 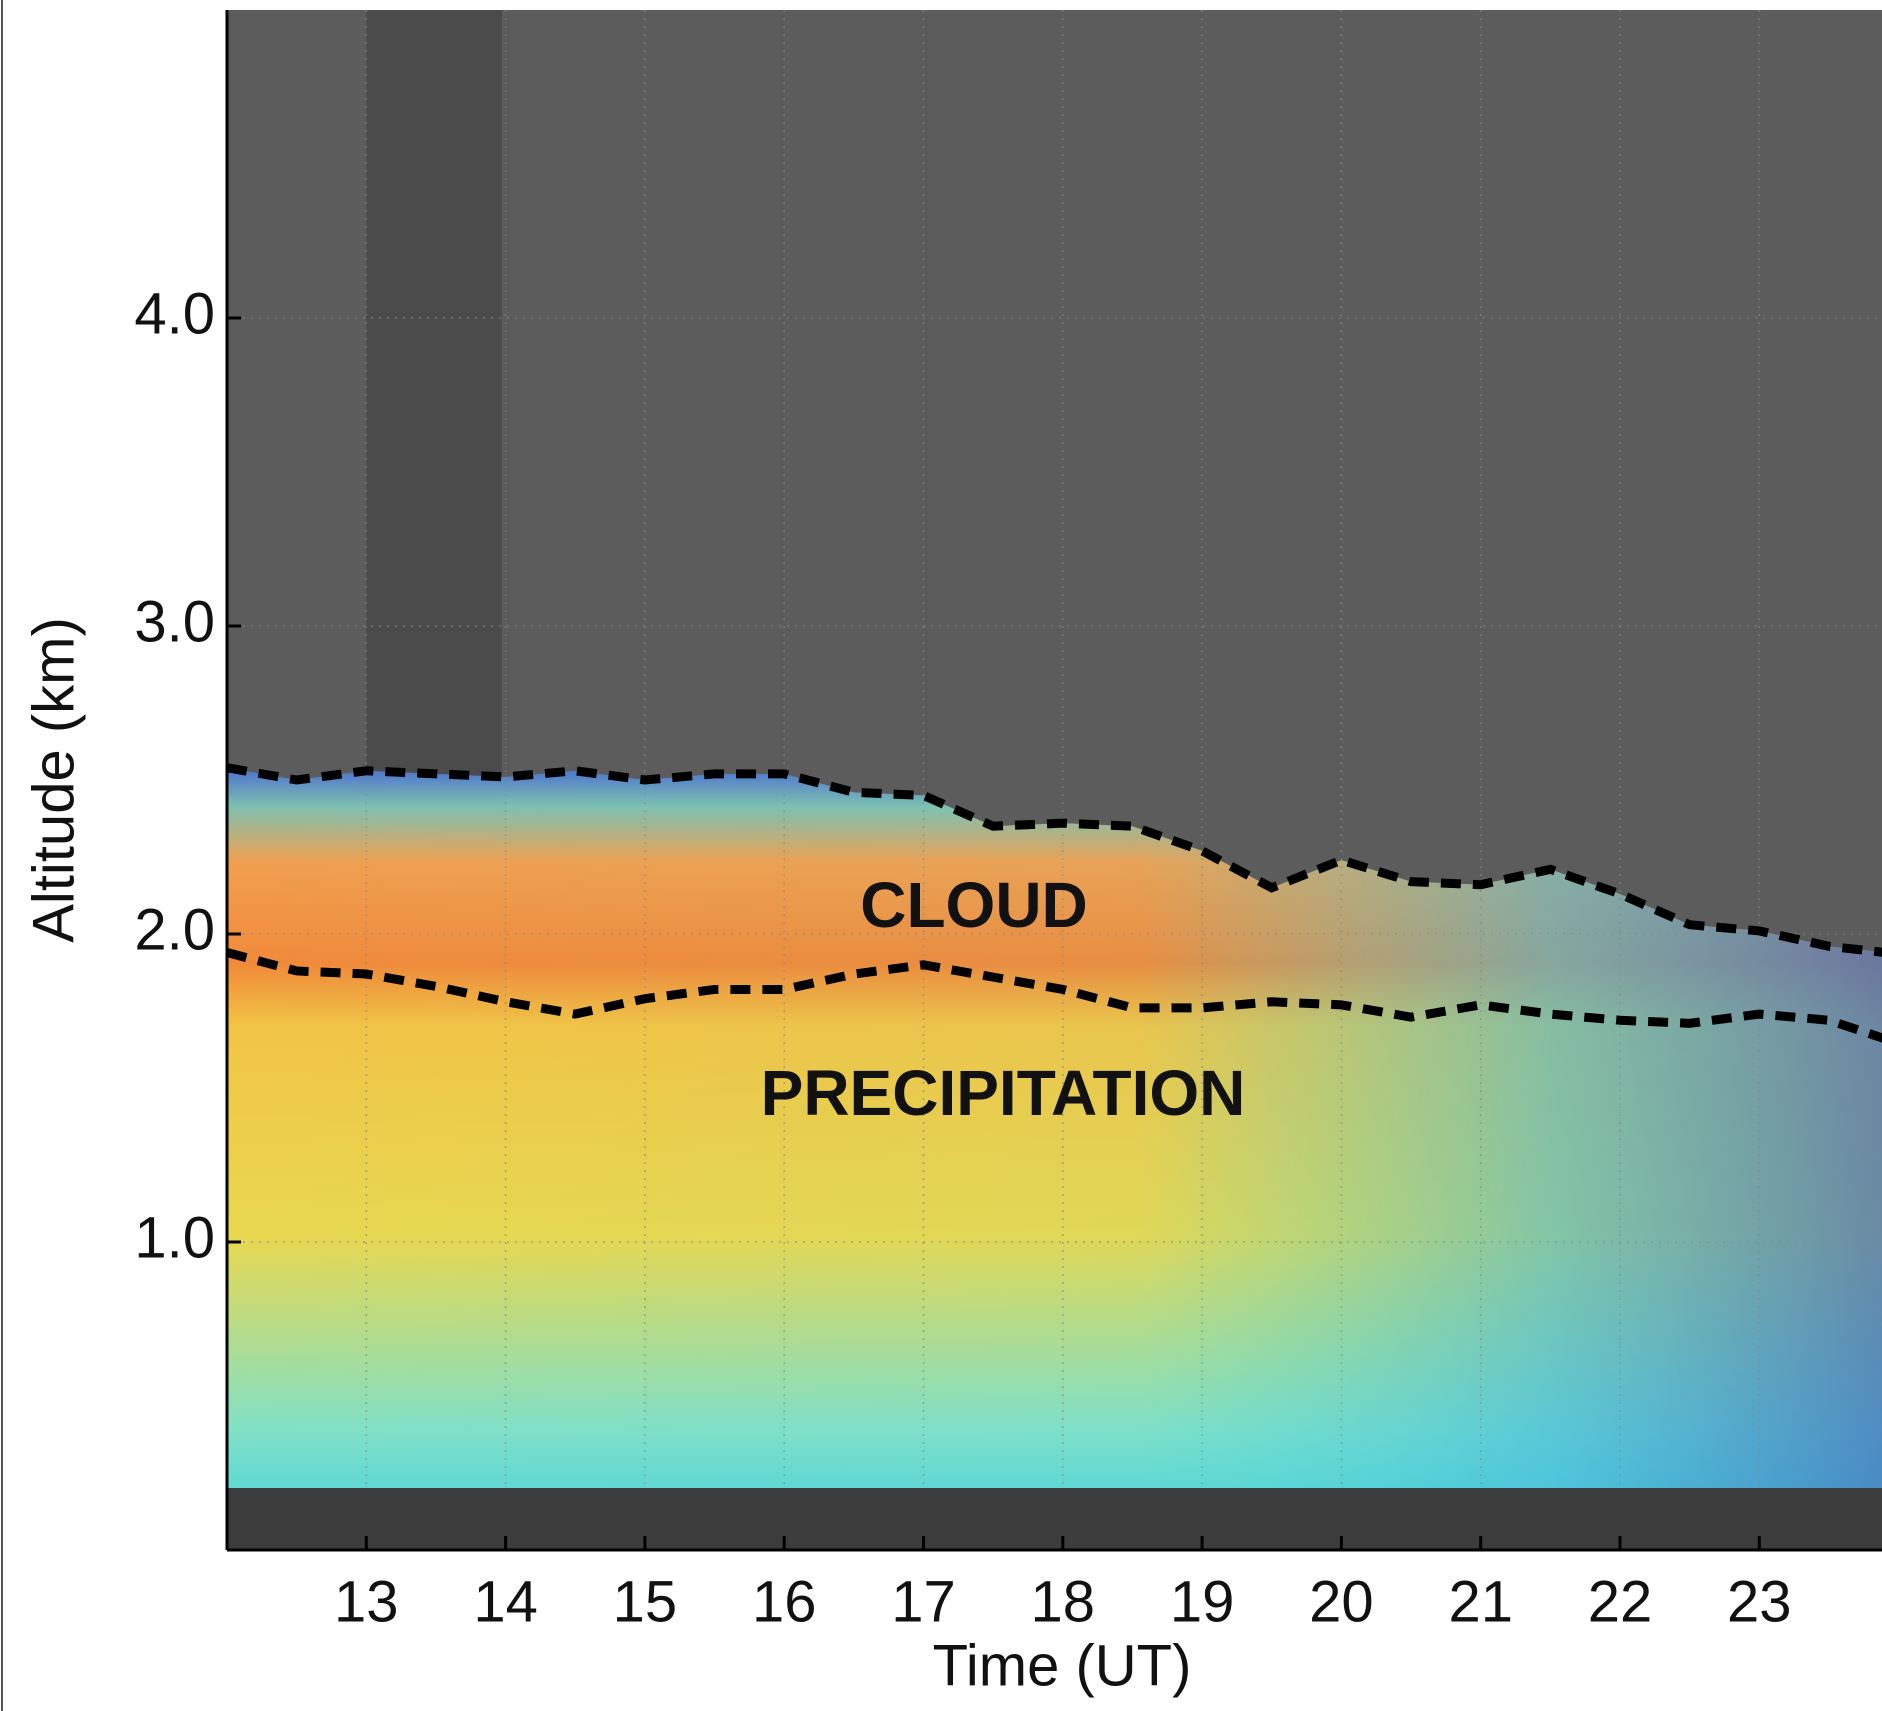 What do you see at coordinates (505, 1601) in the screenshot?
I see `x-tick-label: 14` at bounding box center [505, 1601].